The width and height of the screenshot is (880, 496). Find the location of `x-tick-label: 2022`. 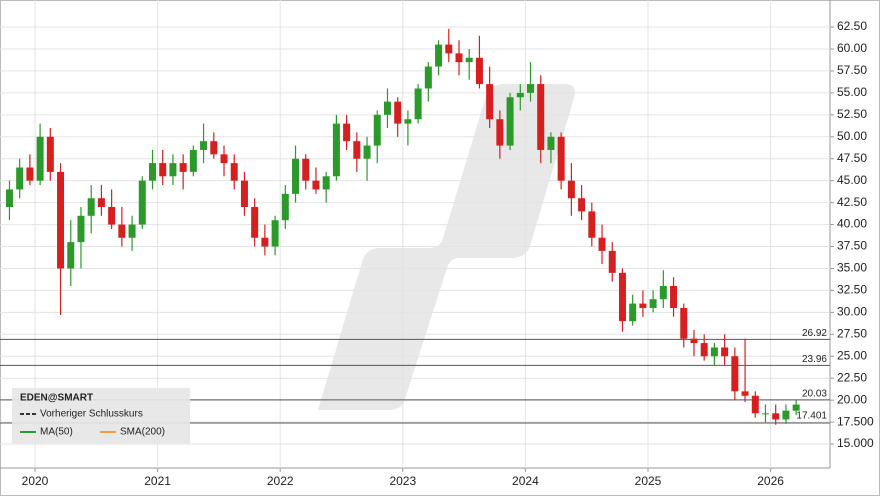

x-tick-label: 2022 is located at coordinates (280, 481).